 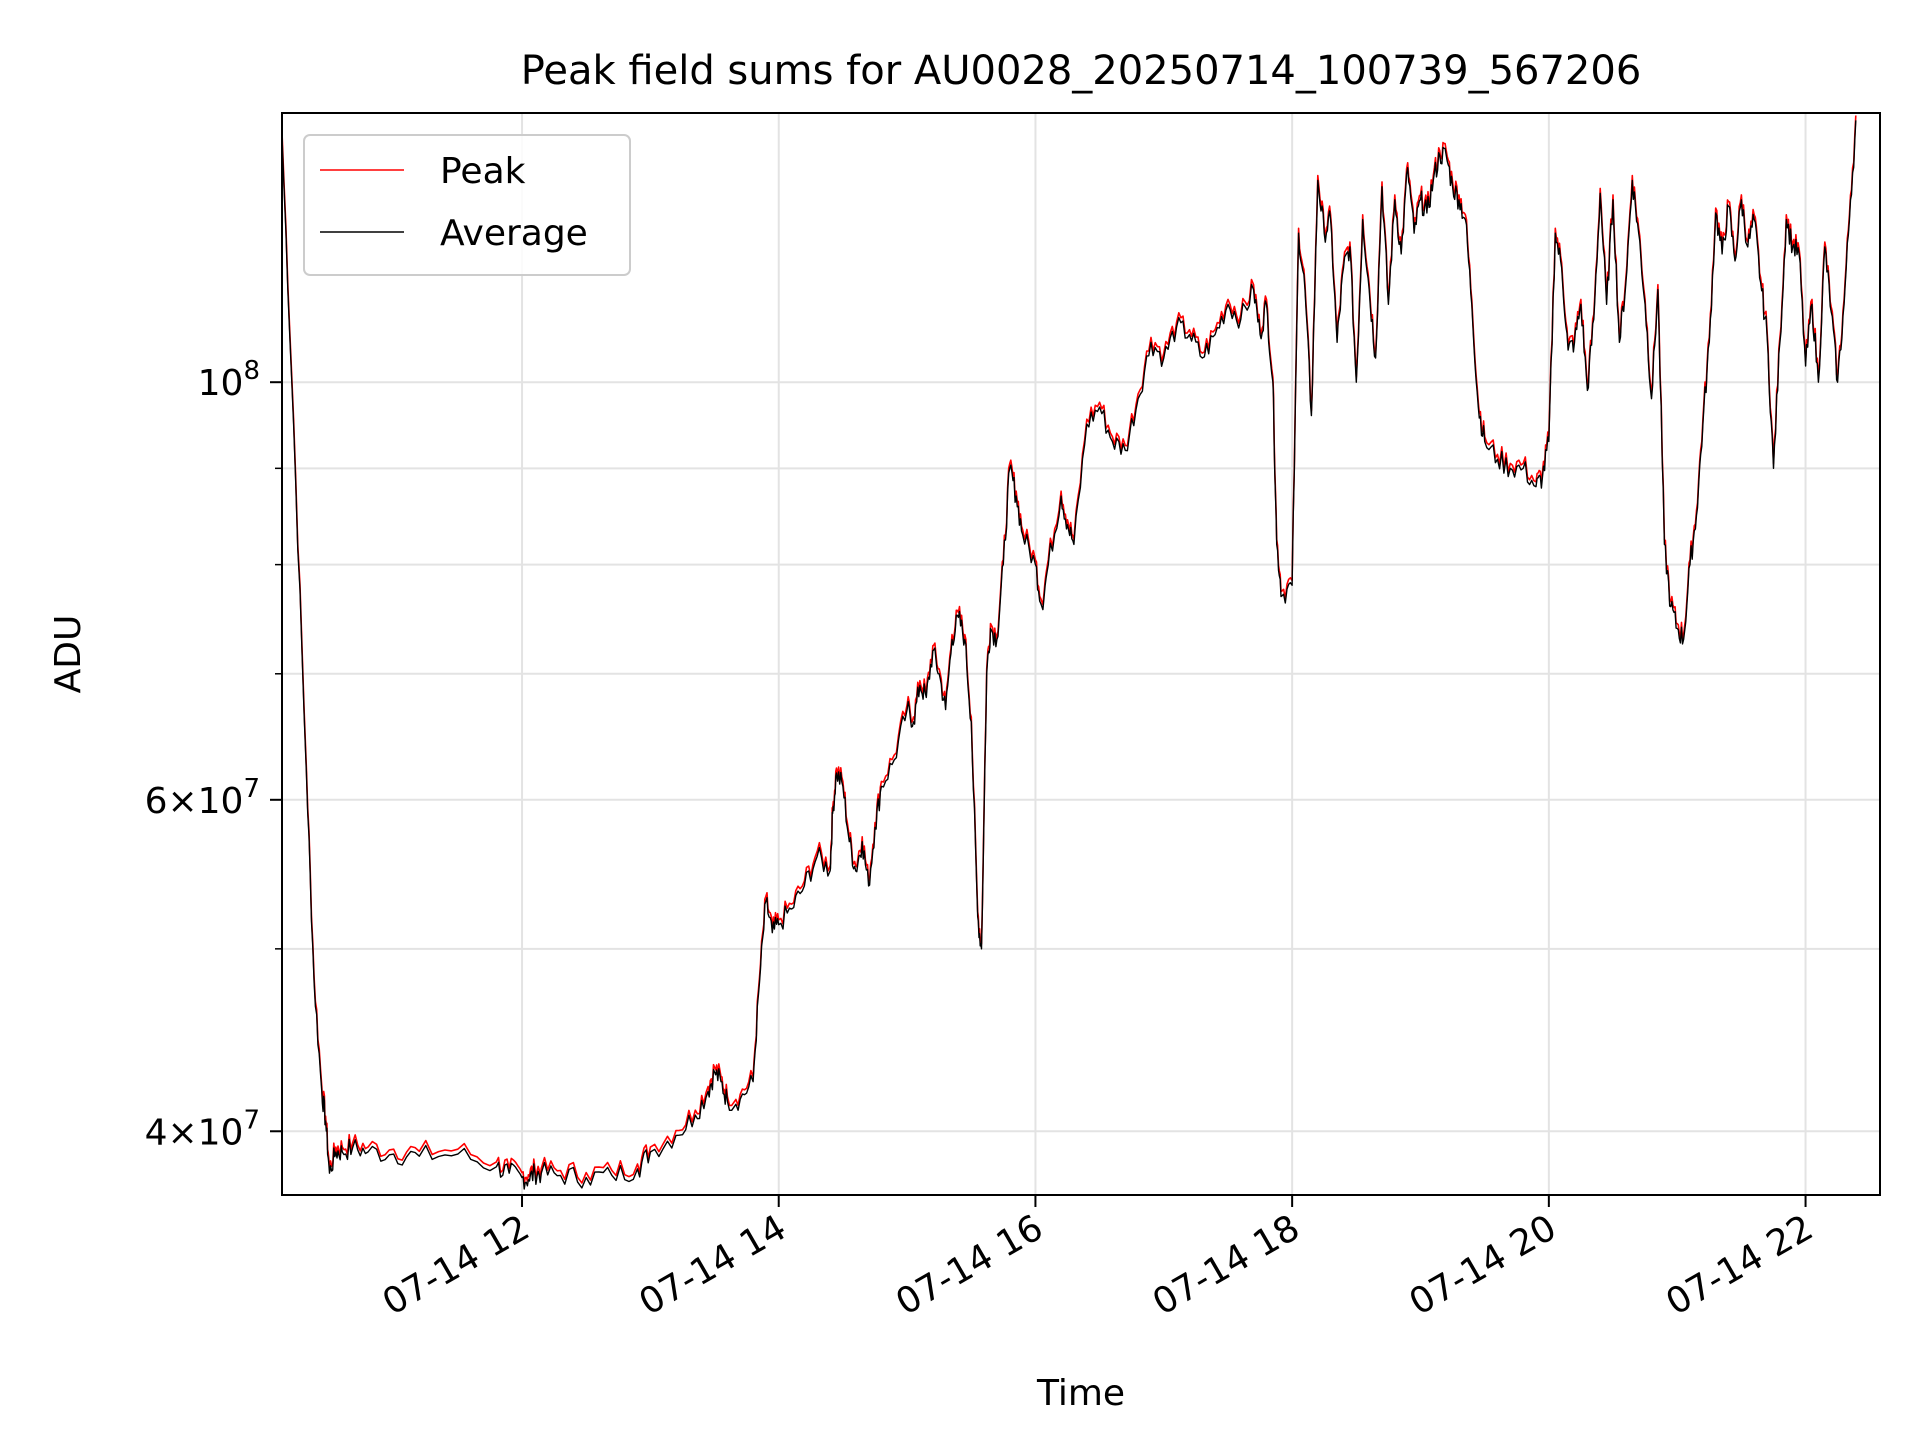 I want to click on y-tick-label: 108, so click(x=229, y=380).